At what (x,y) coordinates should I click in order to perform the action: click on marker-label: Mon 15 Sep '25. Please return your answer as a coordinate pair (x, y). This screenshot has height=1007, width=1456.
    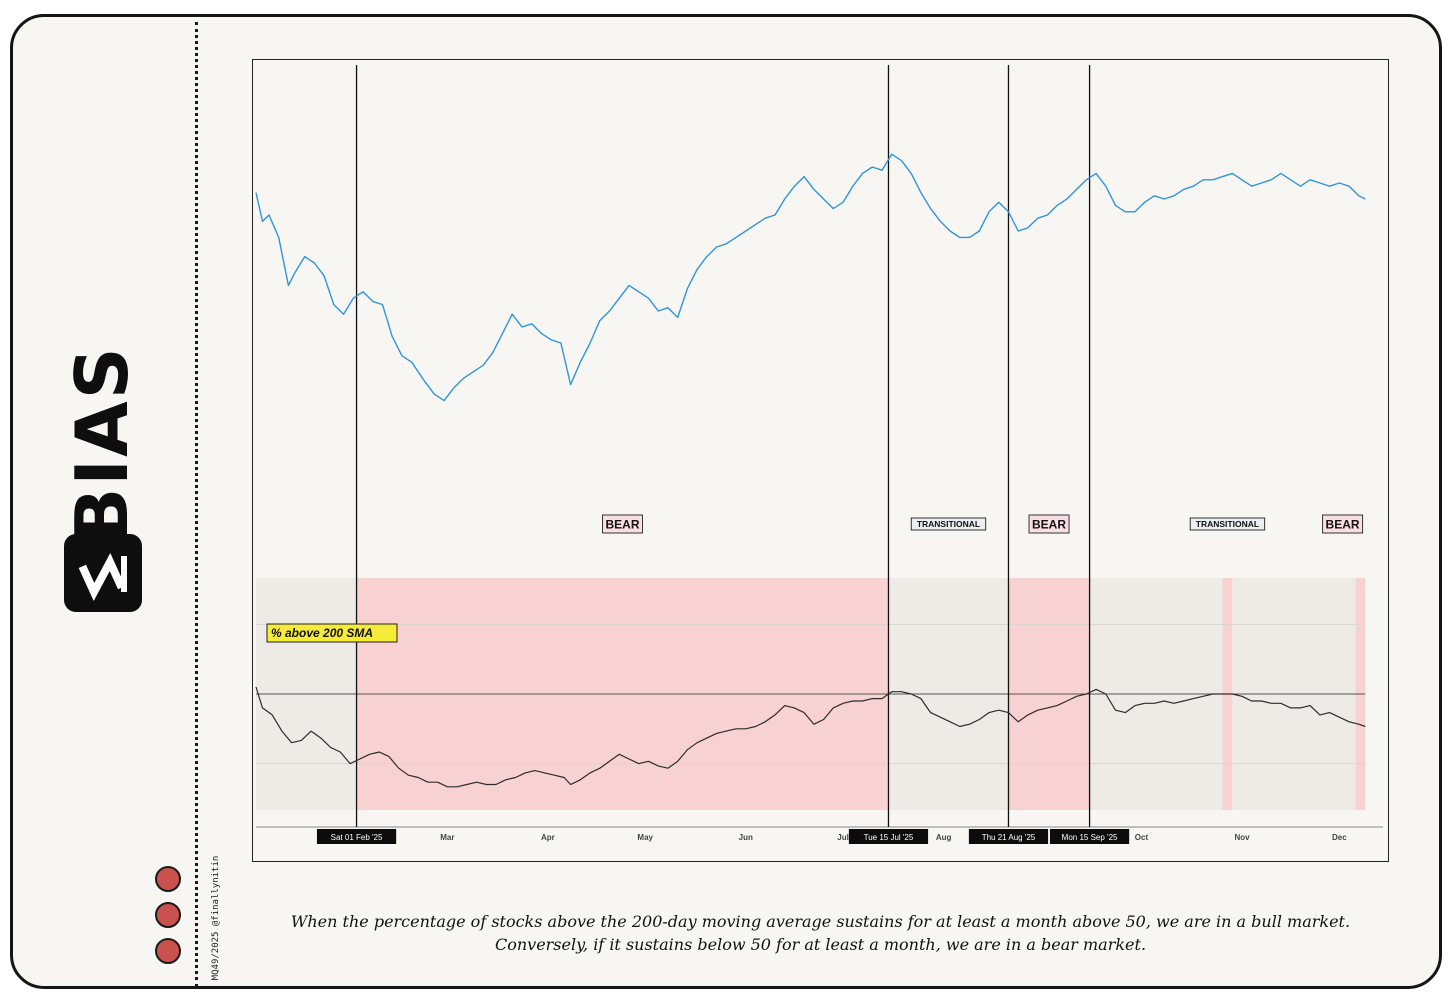
    Looking at the image, I should click on (1090, 837).